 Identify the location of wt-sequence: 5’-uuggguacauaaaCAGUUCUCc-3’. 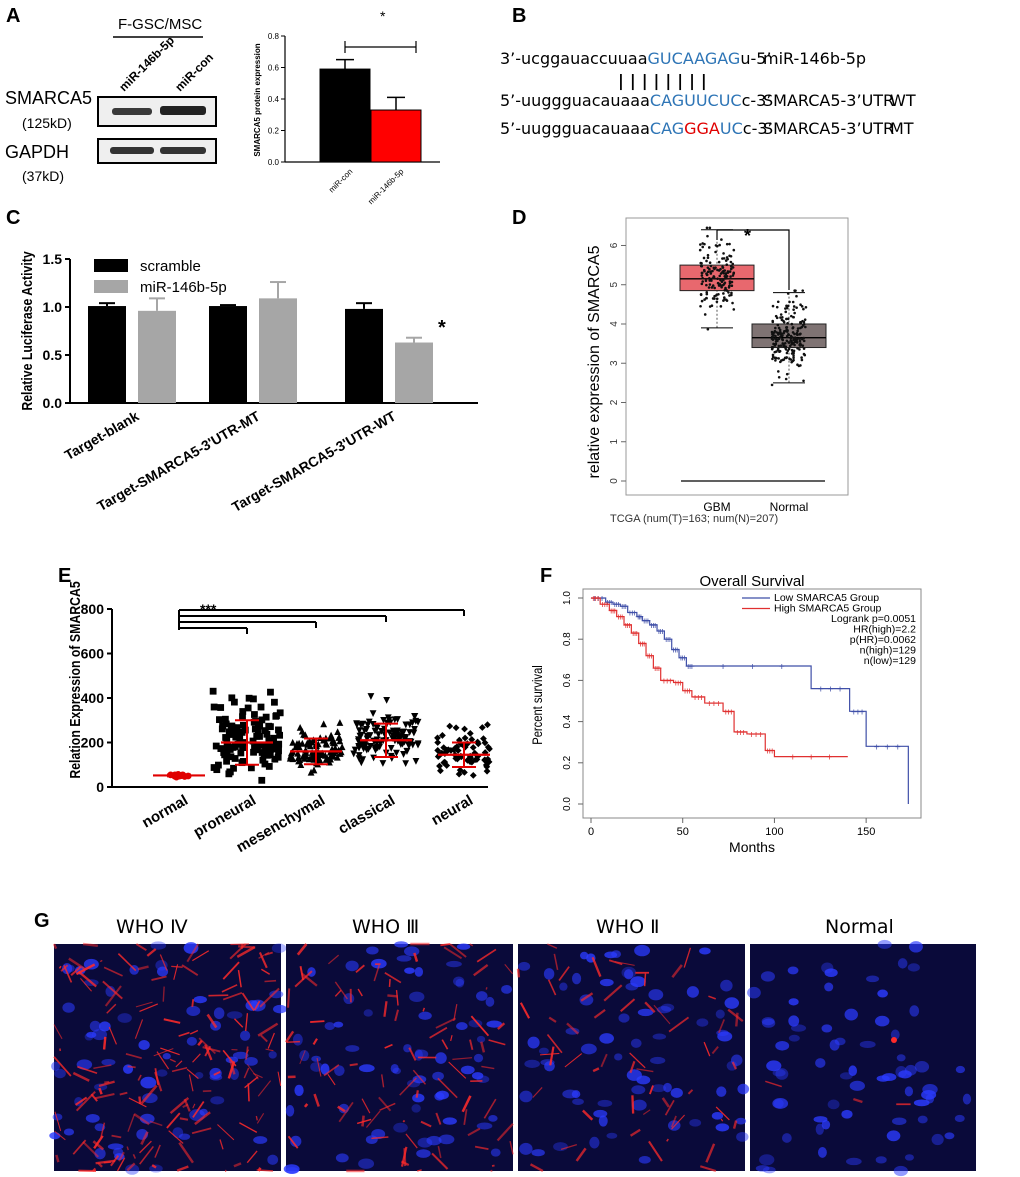
(635, 100).